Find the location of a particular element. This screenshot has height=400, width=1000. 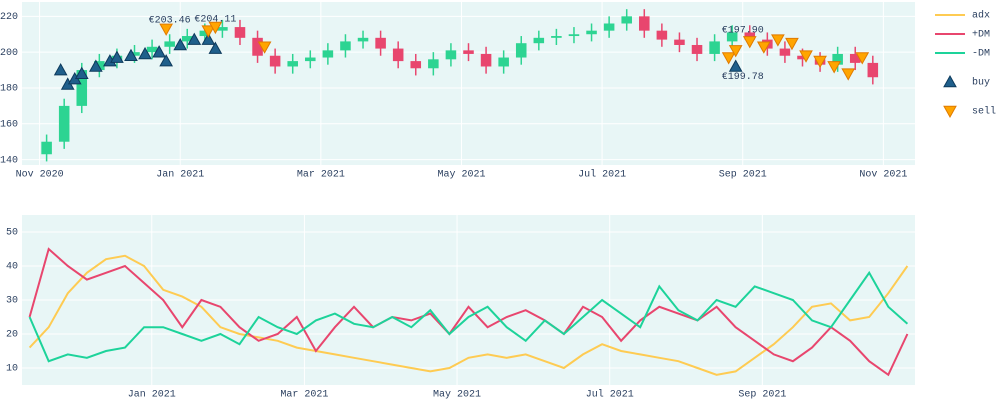

x-tick-label: Nov 2021 is located at coordinates (883, 175).